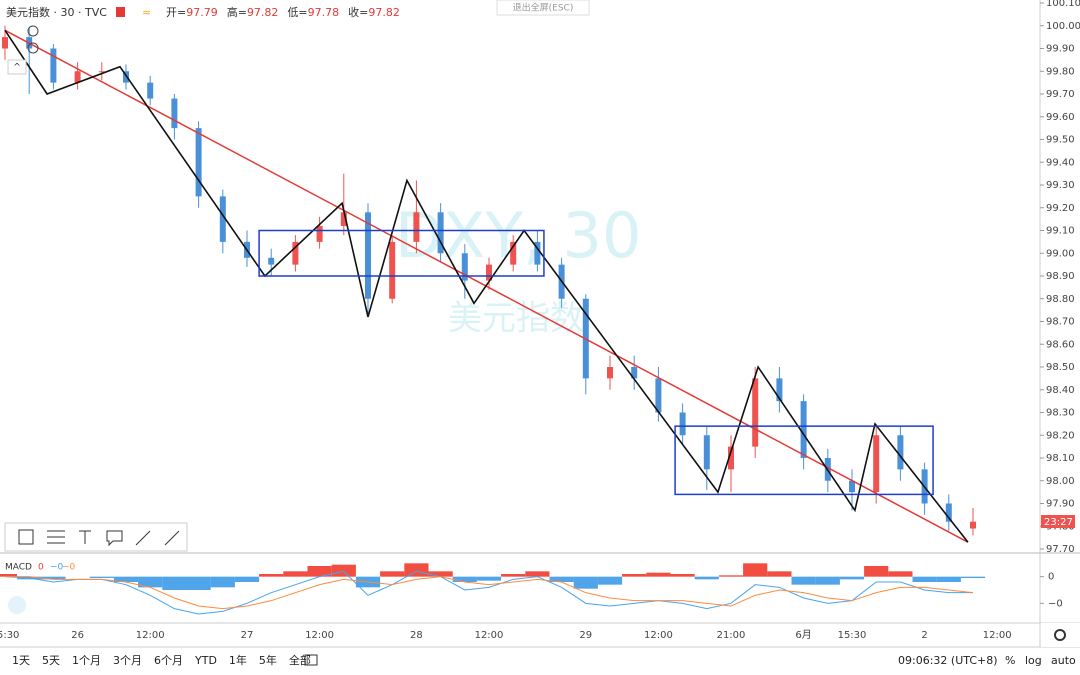 The image size is (1080, 675). I want to click on period-button: 3个月, so click(127, 660).